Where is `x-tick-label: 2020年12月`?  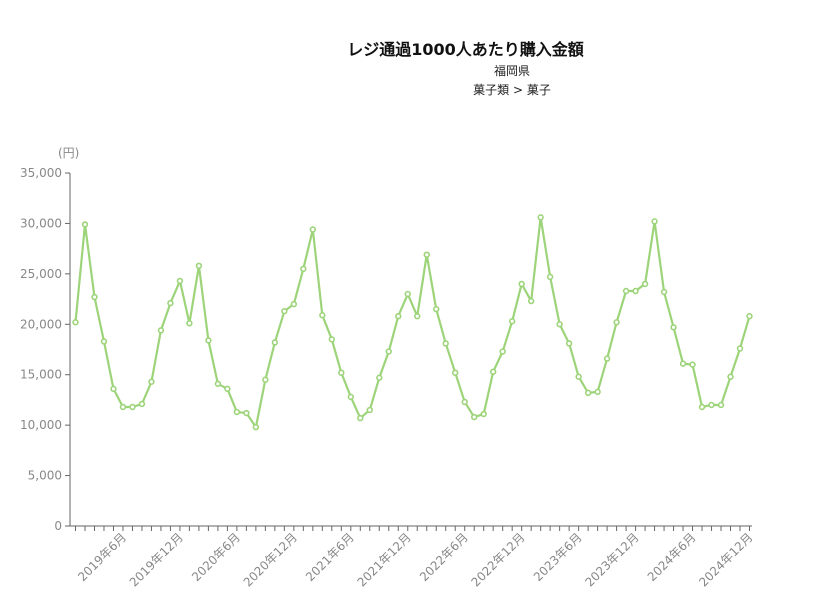 x-tick-label: 2020年12月 is located at coordinates (270, 559).